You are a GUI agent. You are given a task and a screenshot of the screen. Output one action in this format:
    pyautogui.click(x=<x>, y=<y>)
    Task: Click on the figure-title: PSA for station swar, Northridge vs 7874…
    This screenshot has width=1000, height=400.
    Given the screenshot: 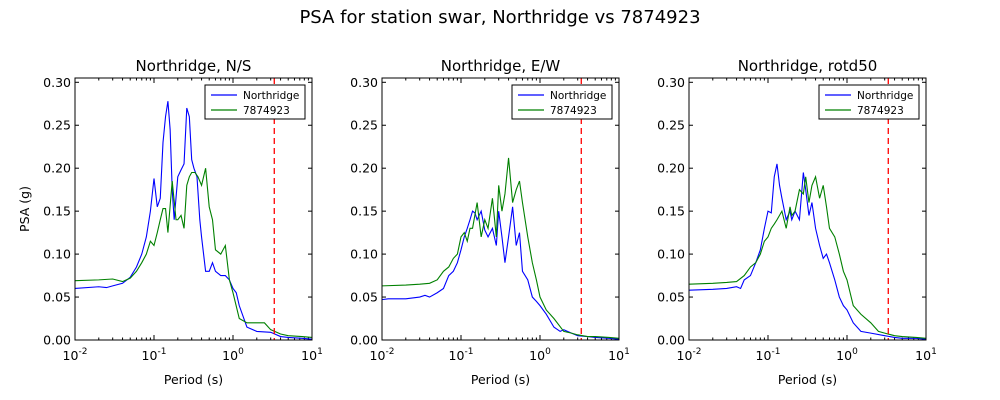 What is the action you would take?
    pyautogui.click(x=499, y=17)
    